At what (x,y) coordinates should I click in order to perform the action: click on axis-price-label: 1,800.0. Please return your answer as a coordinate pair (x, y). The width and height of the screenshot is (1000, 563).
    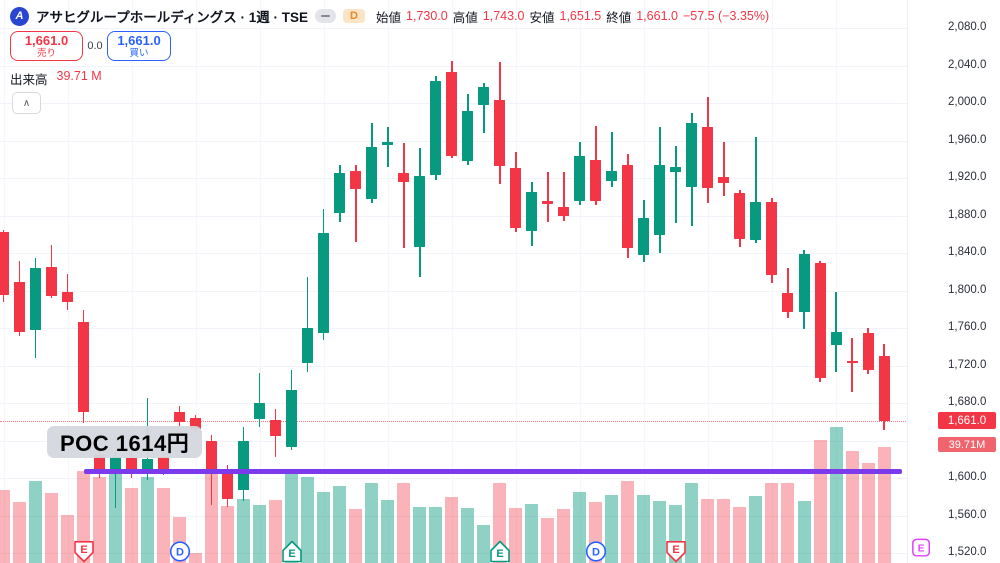
    Looking at the image, I should click on (967, 289).